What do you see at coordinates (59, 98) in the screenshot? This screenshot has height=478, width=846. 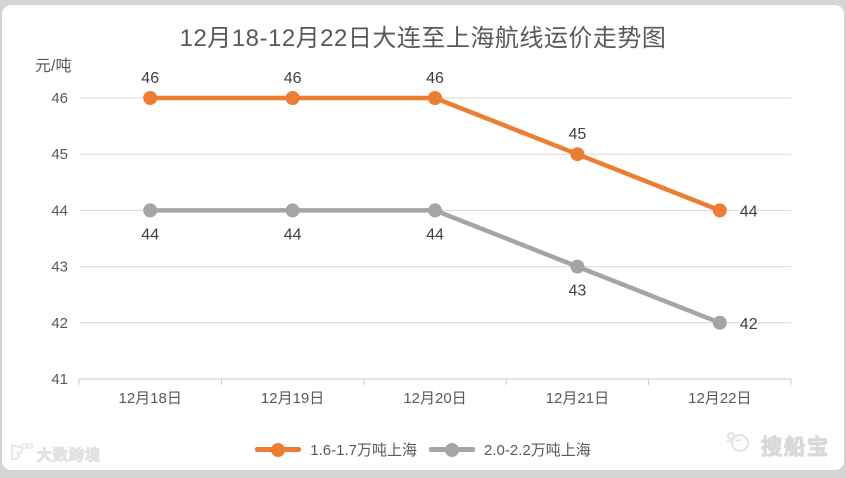 I see `y-axis-tick-label: 46` at bounding box center [59, 98].